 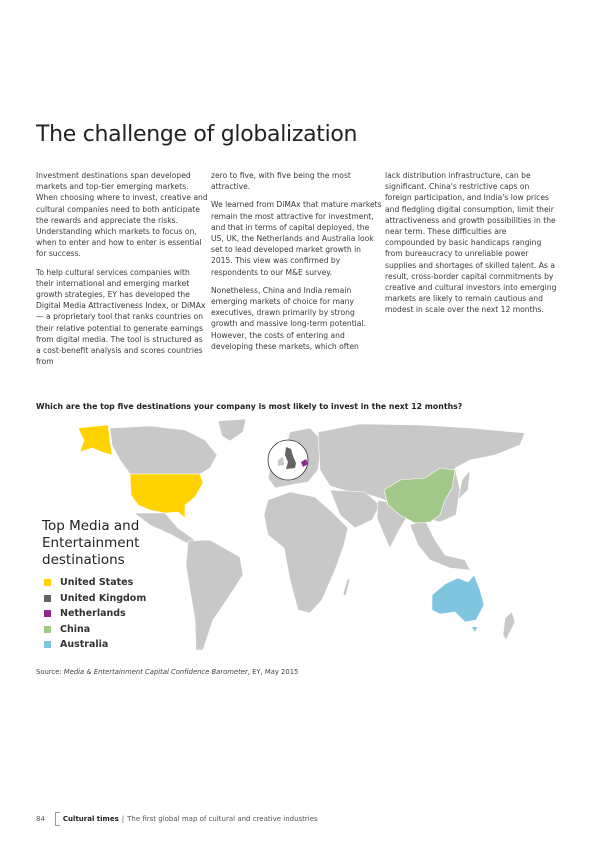 I want to click on legend-label: China, so click(x=75, y=629).